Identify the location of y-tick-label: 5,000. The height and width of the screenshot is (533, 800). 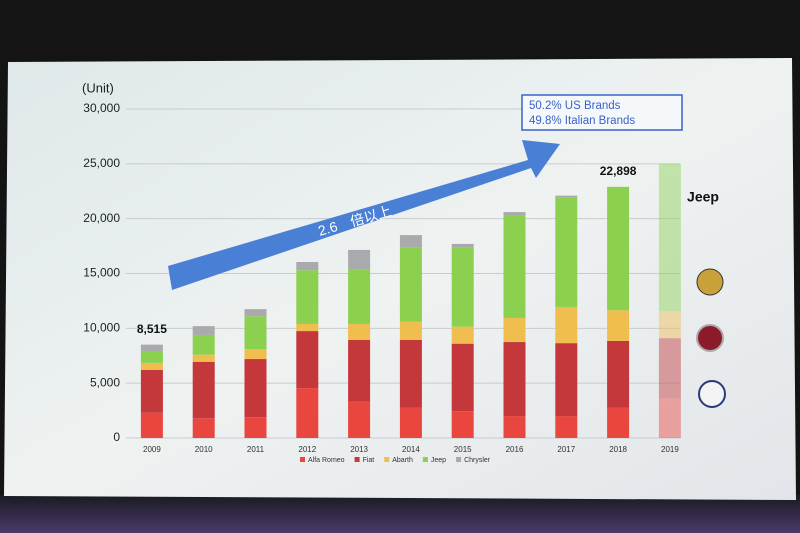
(105, 382).